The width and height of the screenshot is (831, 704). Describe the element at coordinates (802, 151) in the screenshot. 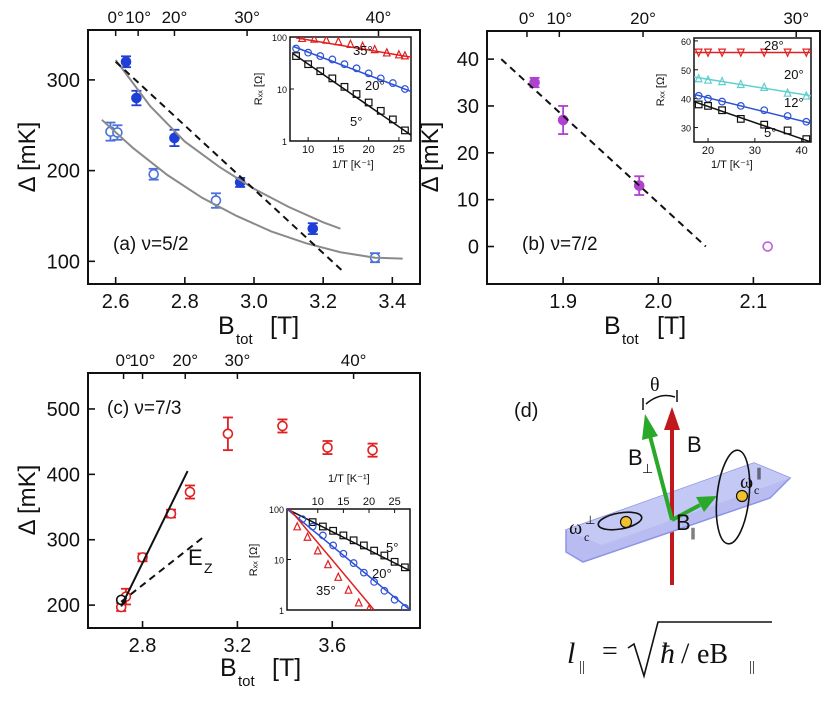

I see `inset-x-tick-label-b-2: 40` at that location.